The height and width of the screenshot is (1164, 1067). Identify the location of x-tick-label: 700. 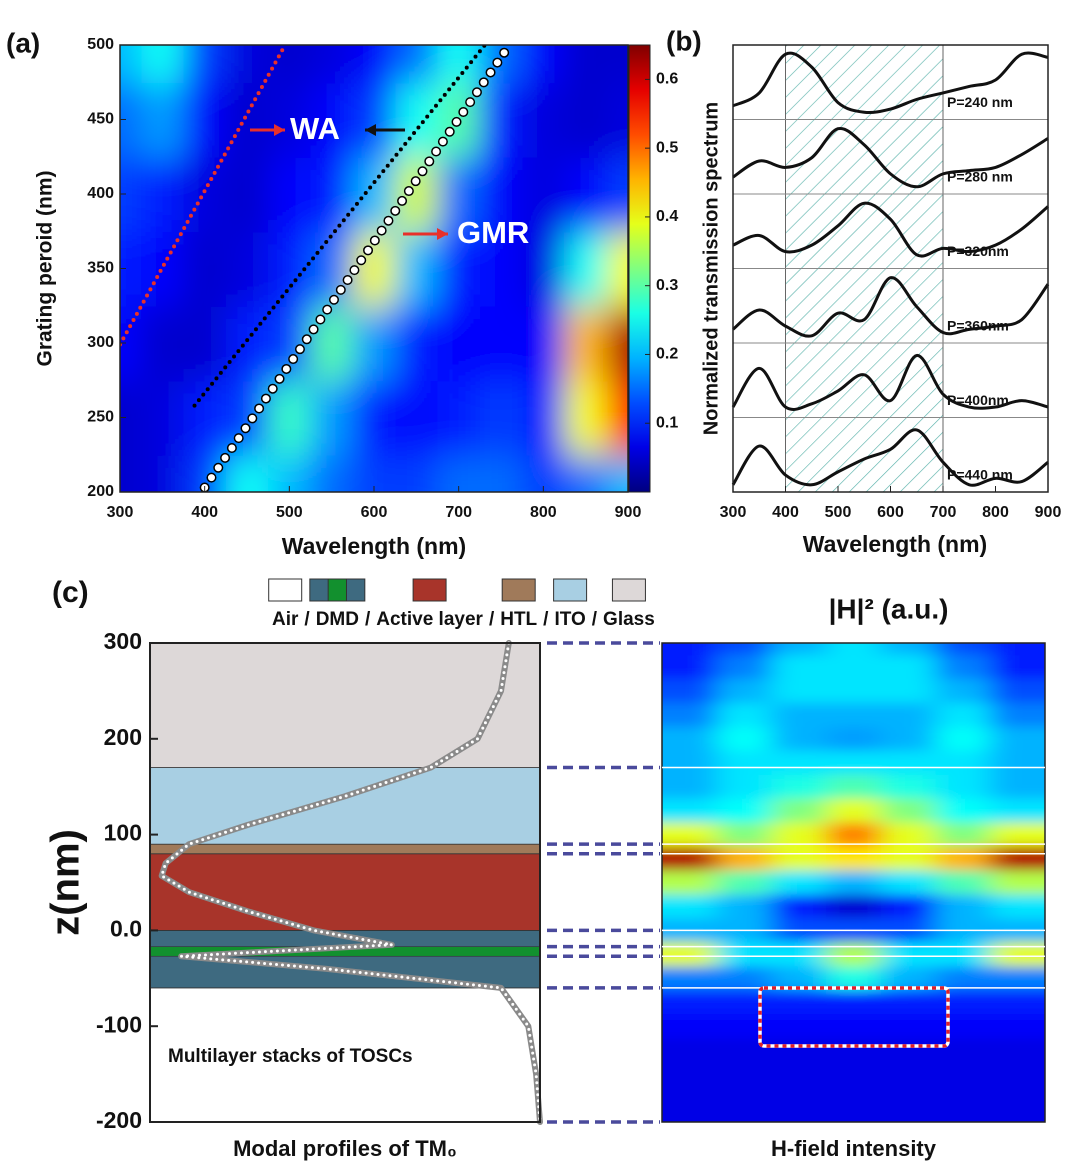
(943, 512).